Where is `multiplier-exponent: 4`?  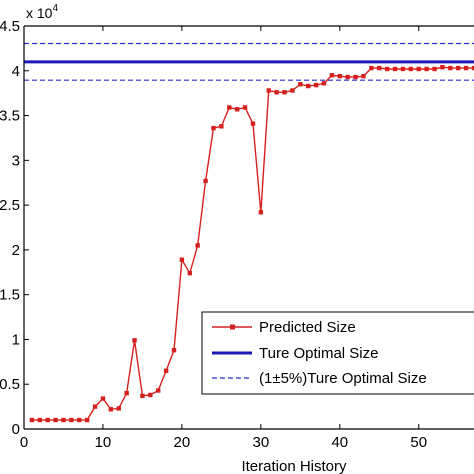
multiplier-exponent: 4 is located at coordinates (55, 8).